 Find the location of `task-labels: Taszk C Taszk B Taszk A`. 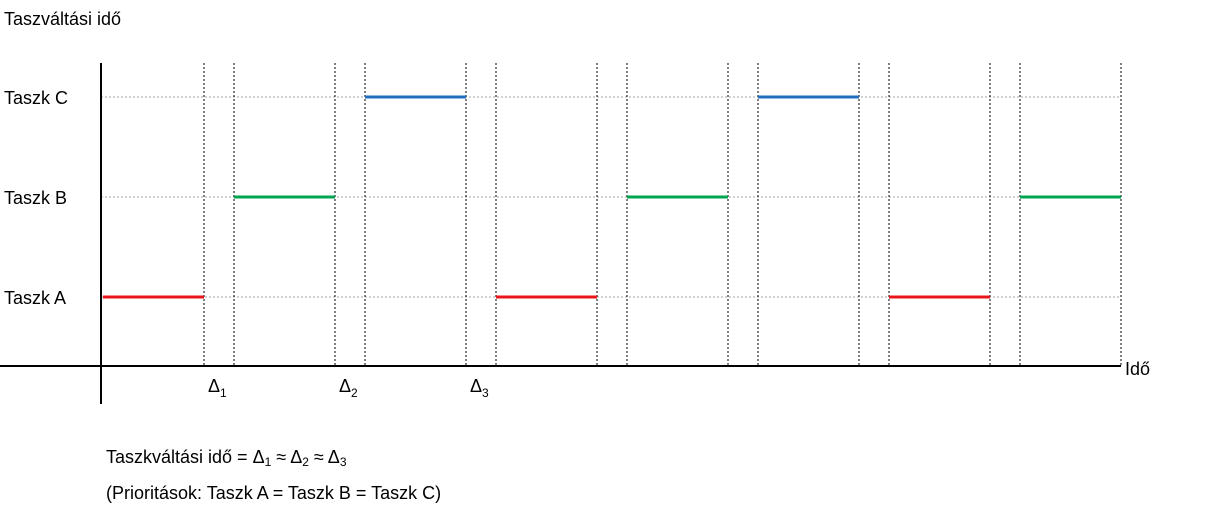

task-labels: Taszk C Taszk B Taszk A is located at coordinates (36, 198).